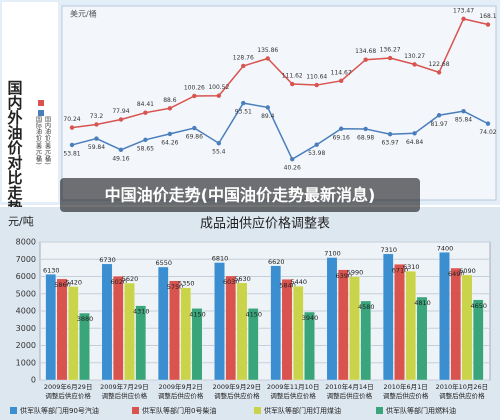  I want to click on data-label: 7310, so click(388, 250).